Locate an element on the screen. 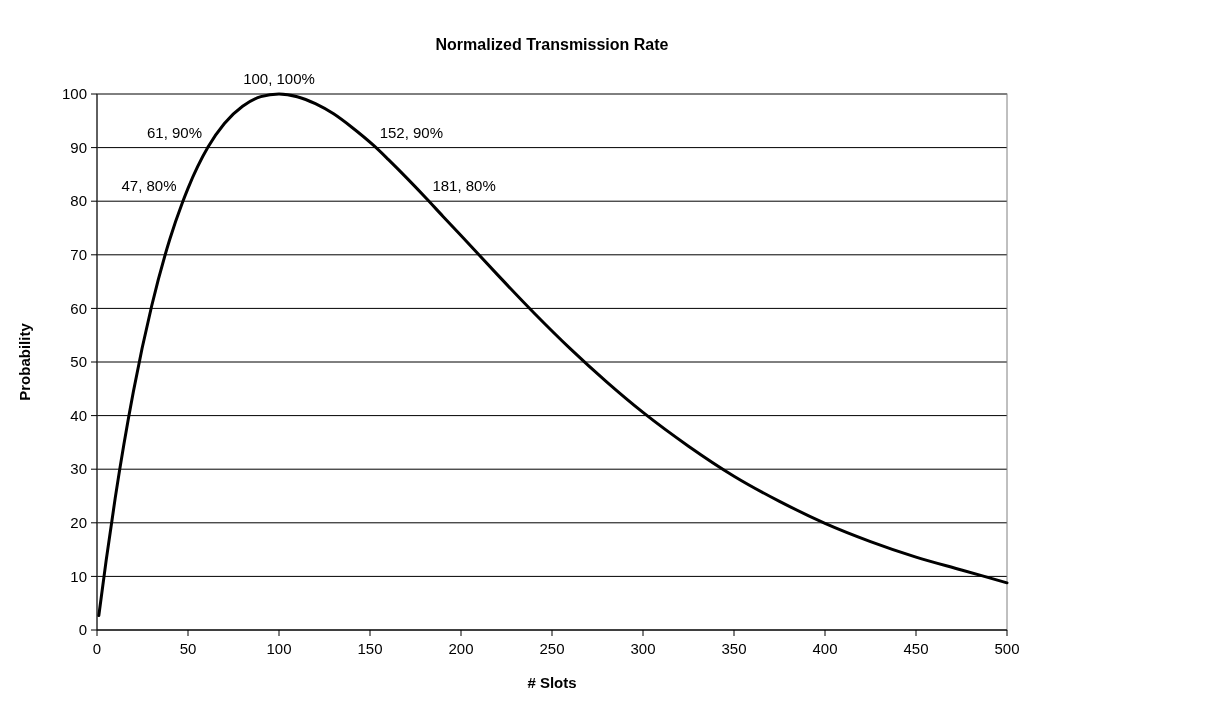 This screenshot has height=708, width=1212. x-tick-label: 0 is located at coordinates (97, 648).